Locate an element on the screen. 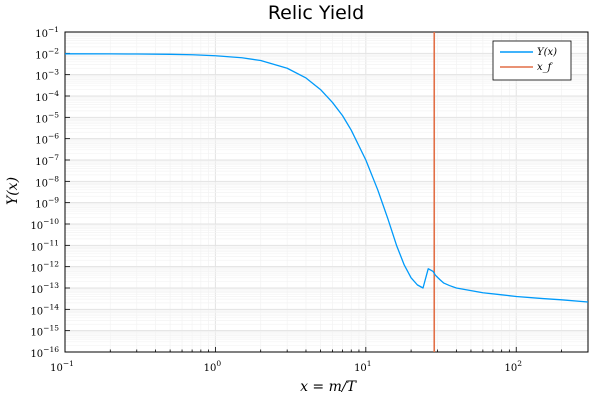  x-axis-label: x = m/T is located at coordinates (329, 387).